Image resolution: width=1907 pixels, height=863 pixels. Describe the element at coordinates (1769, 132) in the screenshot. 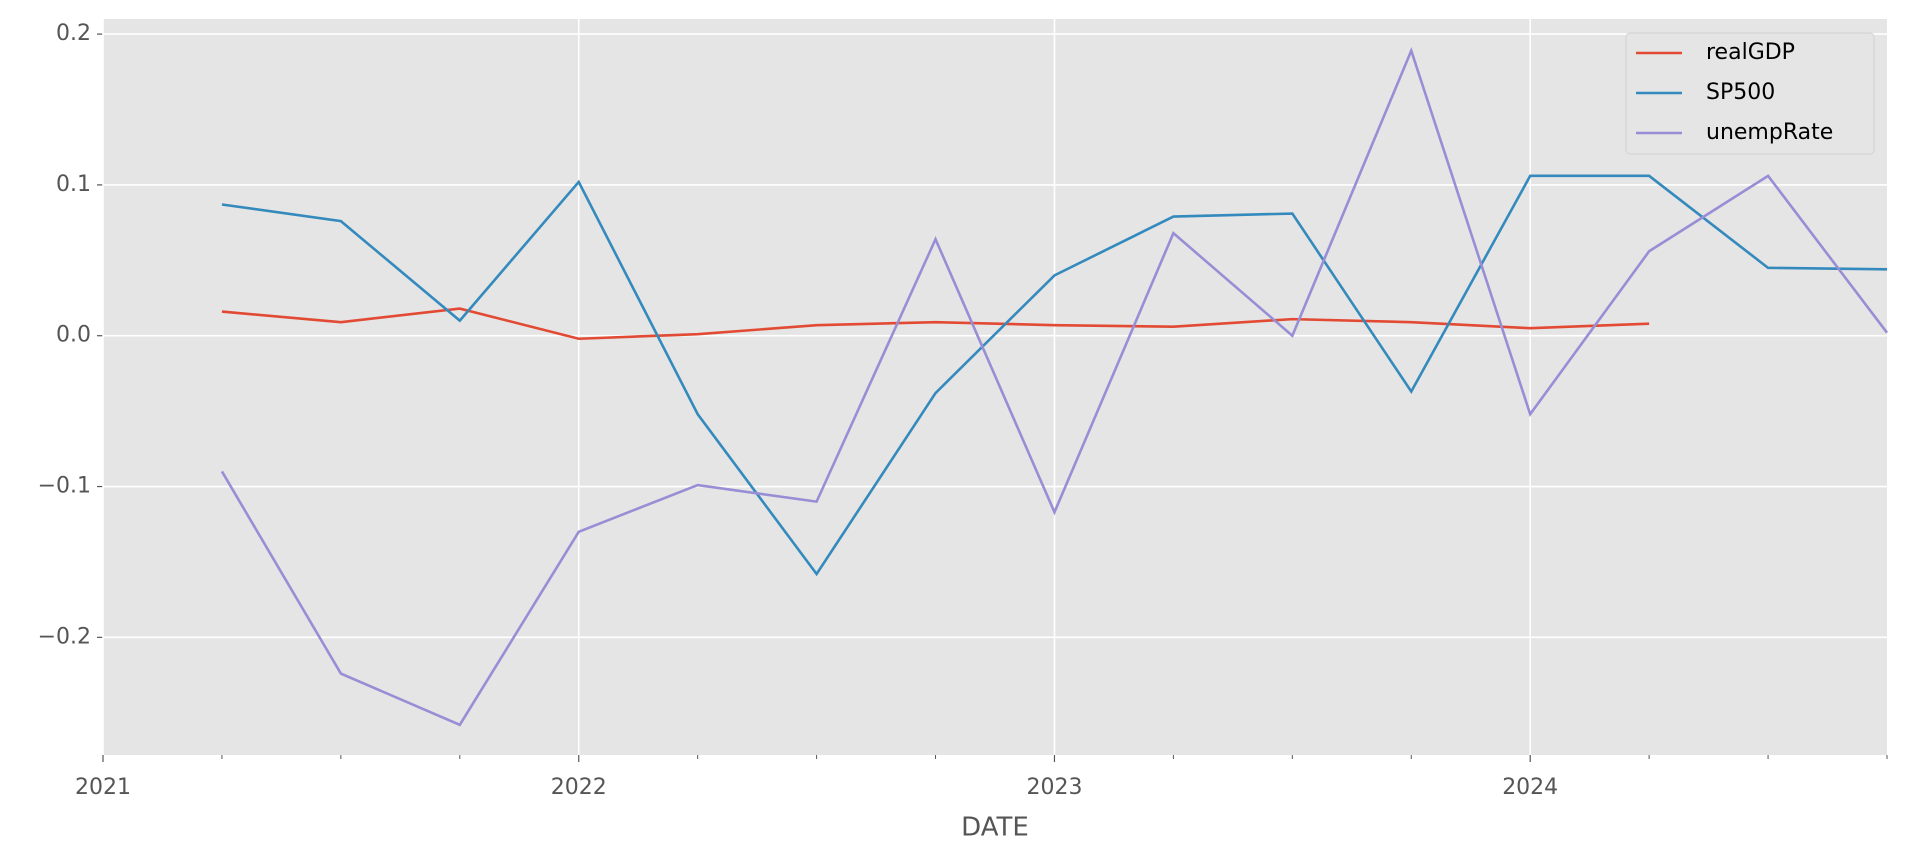

I see `legend-label: unempRate` at that location.